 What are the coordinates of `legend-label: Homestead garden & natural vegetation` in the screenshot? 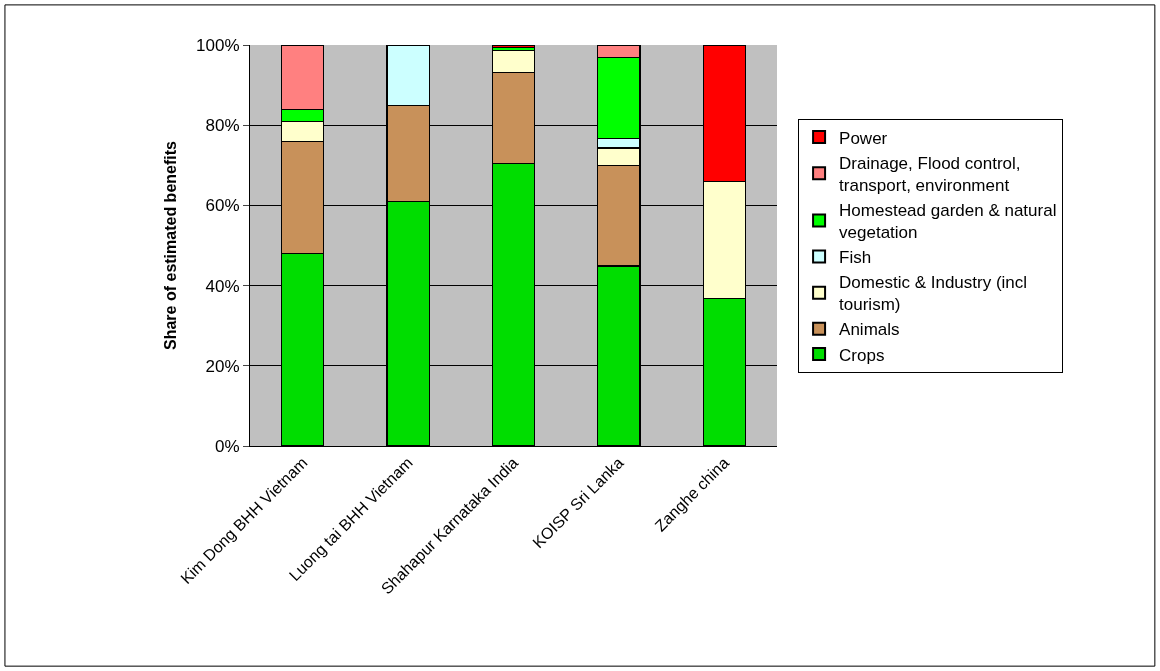 It's located at (948, 221).